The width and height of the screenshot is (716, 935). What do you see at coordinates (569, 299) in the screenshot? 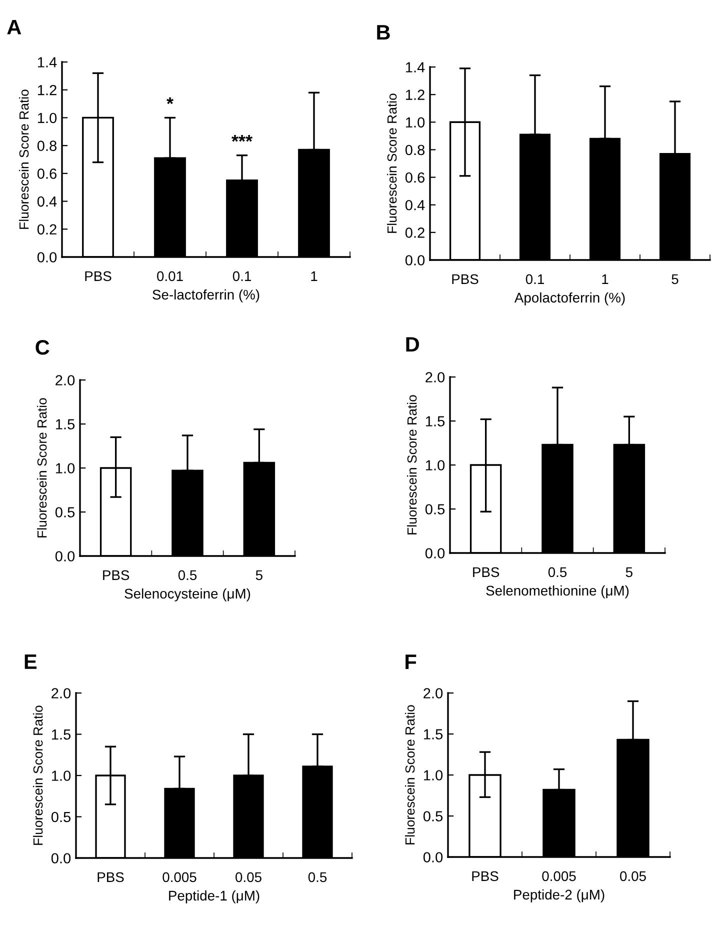
I see `x-axis-title: Apolactoferrin (%)` at bounding box center [569, 299].